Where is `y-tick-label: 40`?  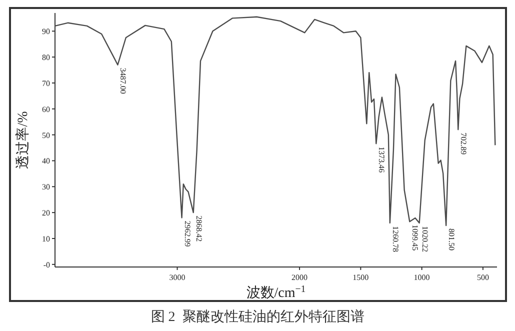
y-tick-label: 40 is located at coordinates (46, 161).